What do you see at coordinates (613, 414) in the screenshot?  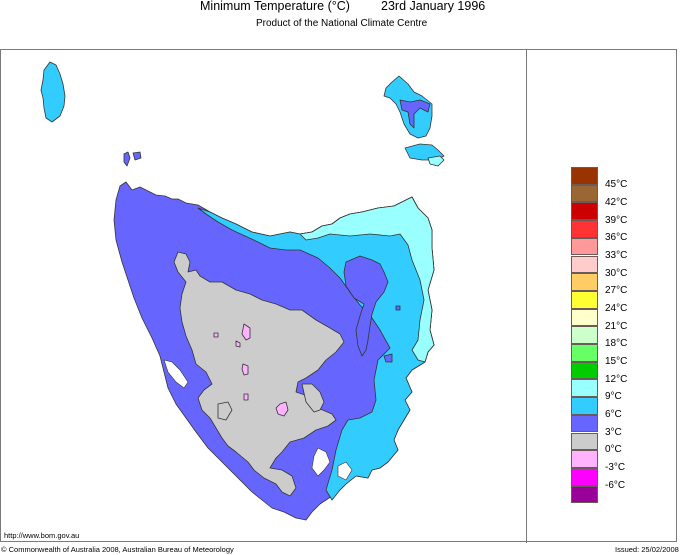 I see `legend-label: 6°C` at bounding box center [613, 414].